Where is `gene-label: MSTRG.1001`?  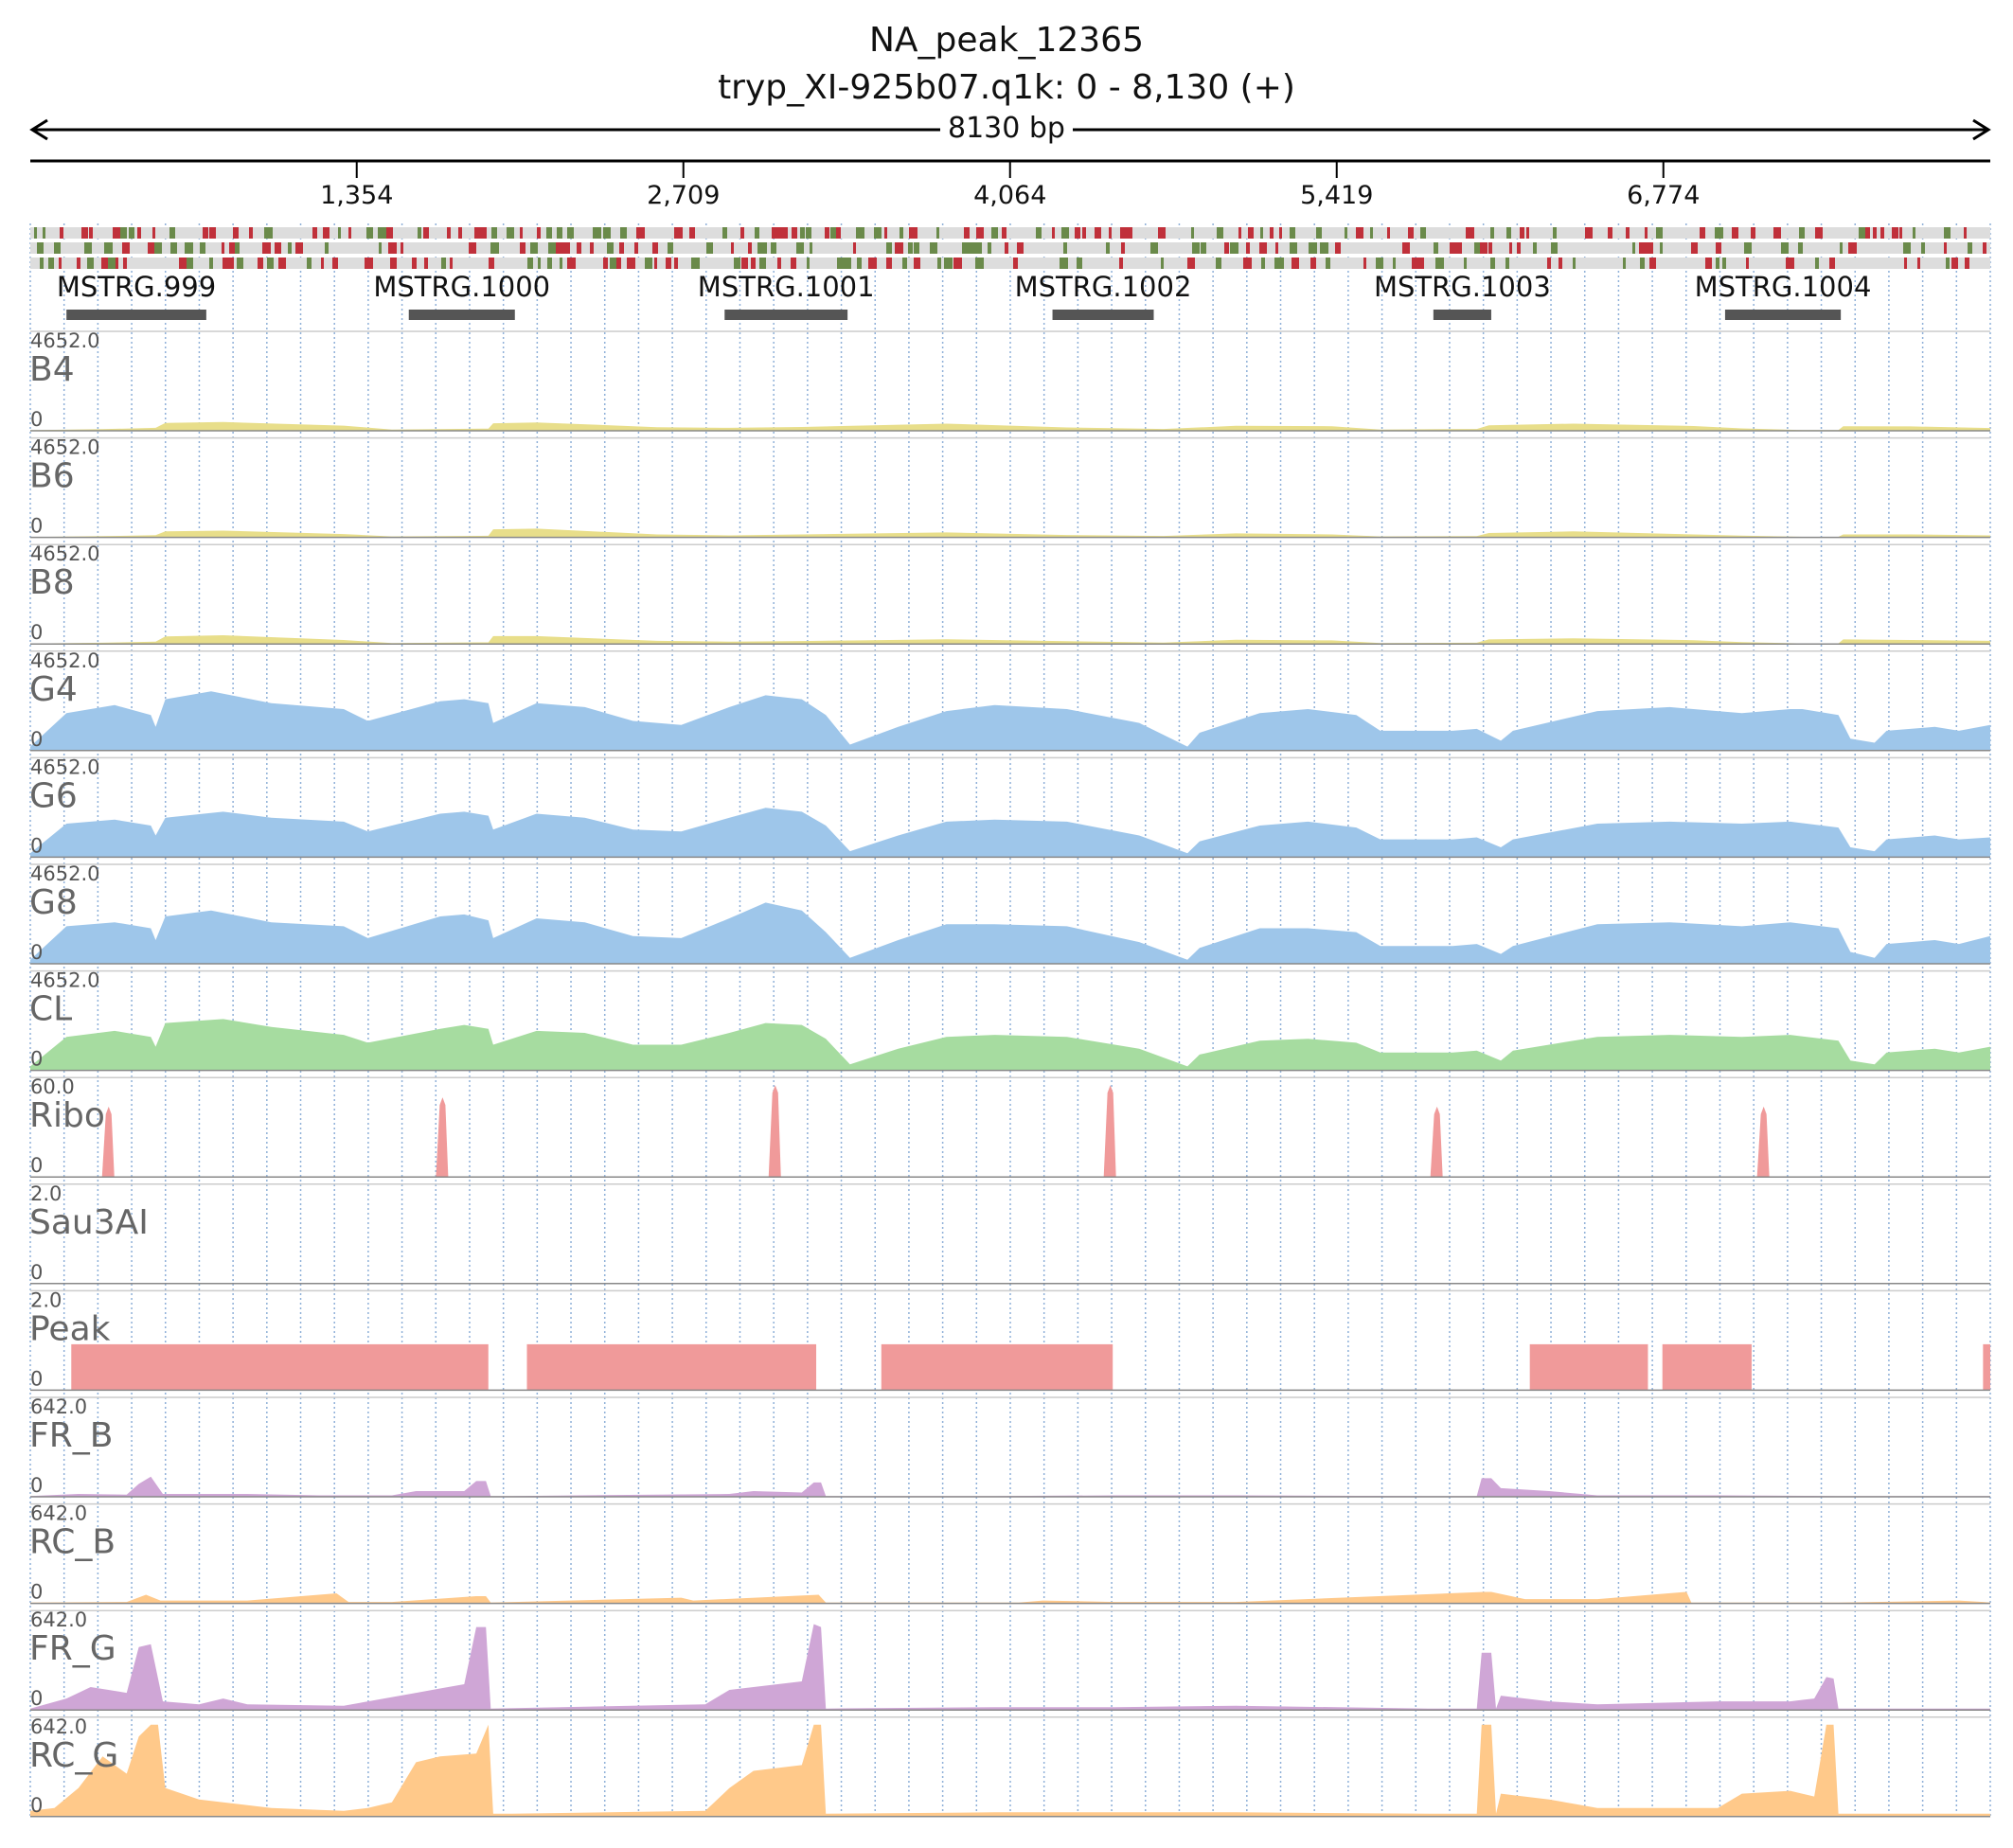
gene-label: MSTRG.1001 is located at coordinates (786, 287).